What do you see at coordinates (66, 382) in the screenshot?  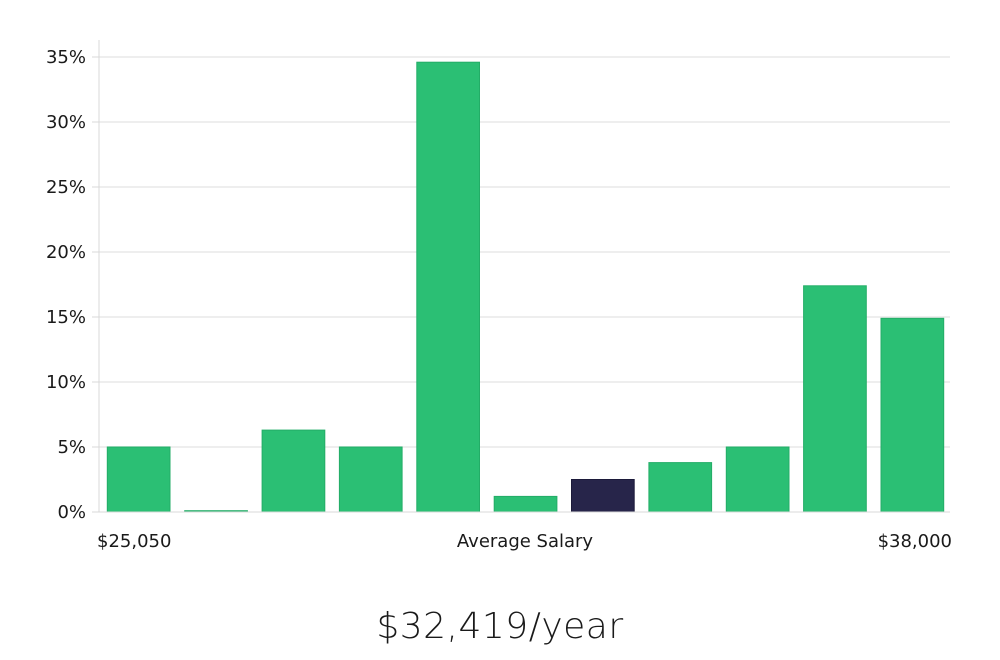 I see `y-tick-label: 10%` at bounding box center [66, 382].